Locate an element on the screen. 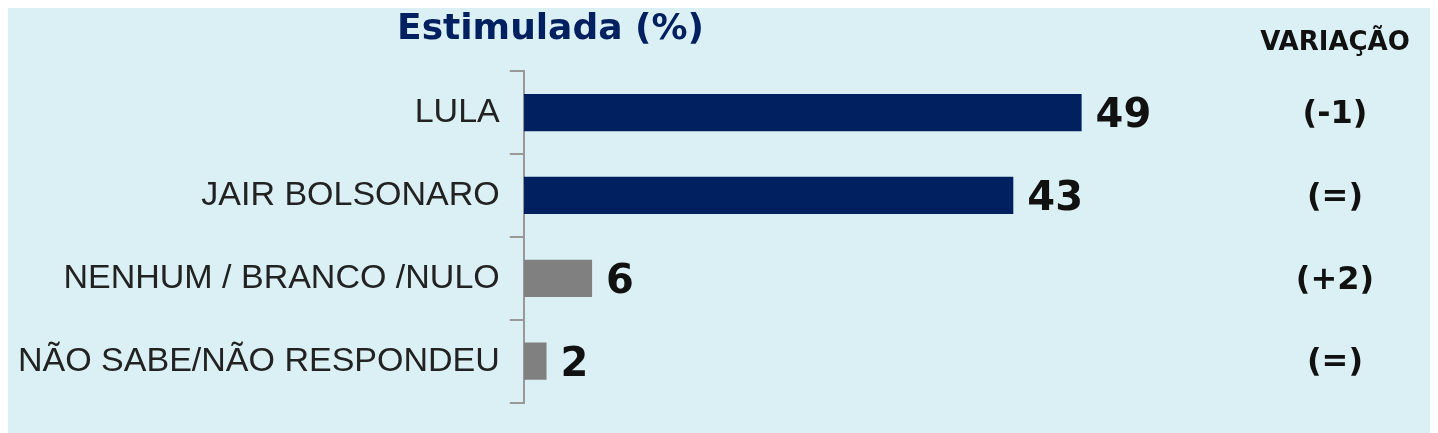  y-tick-label: JAIR BOLSONARO is located at coordinates (350, 192).